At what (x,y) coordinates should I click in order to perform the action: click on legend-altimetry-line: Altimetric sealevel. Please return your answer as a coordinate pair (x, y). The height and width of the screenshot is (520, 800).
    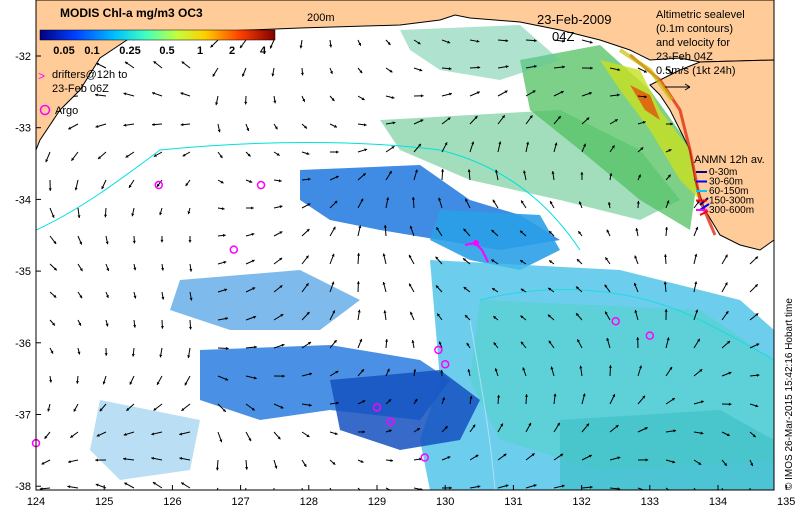
    Looking at the image, I should click on (700, 15).